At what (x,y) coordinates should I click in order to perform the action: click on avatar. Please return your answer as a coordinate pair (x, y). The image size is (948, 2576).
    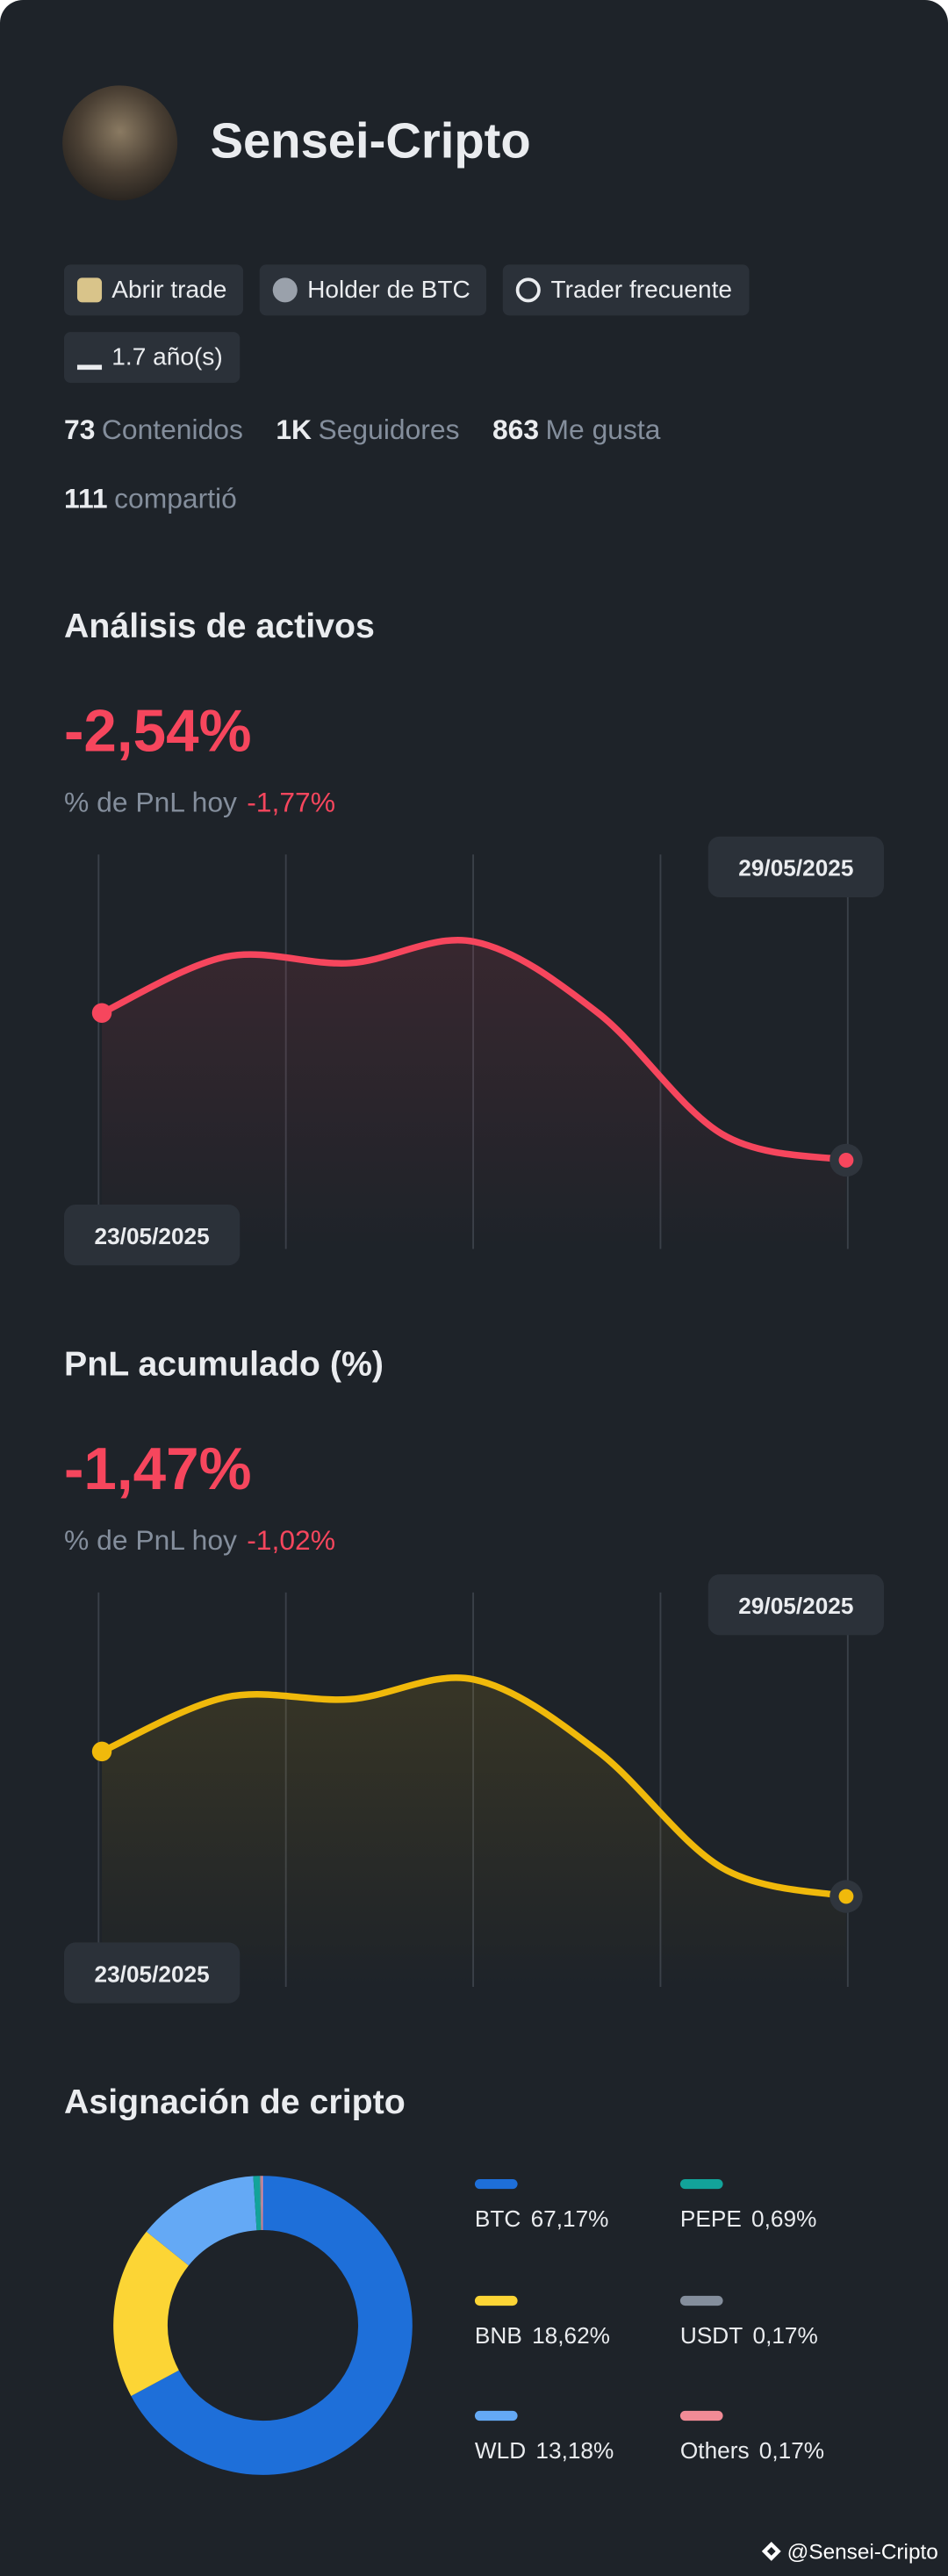
    Looking at the image, I should click on (120, 143).